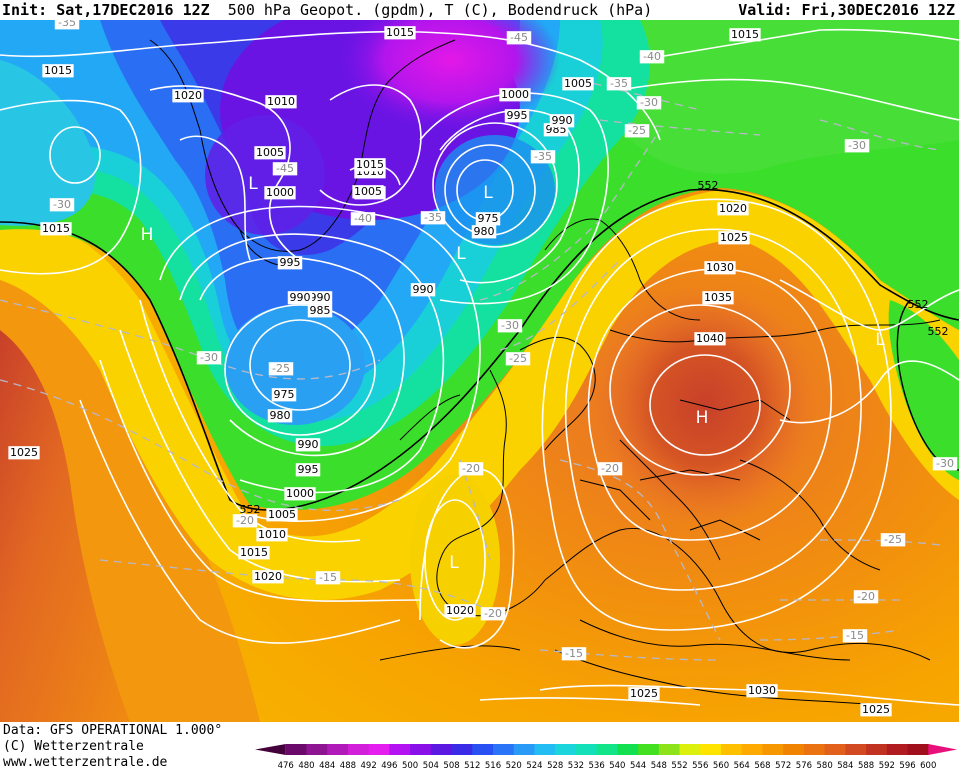  What do you see at coordinates (702, 418) in the screenshot?
I see `pressure-center-H: H` at bounding box center [702, 418].